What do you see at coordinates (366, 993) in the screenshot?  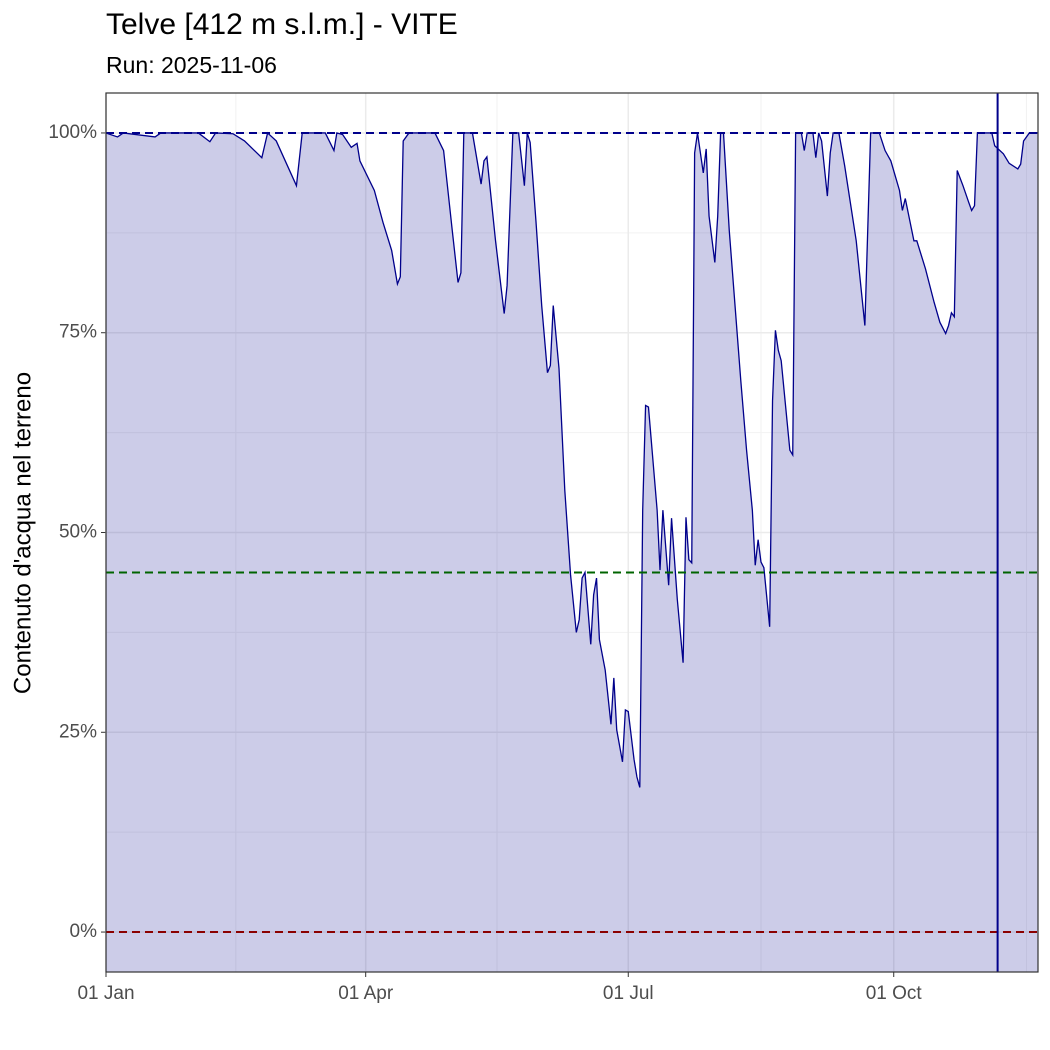 I see `x-tick-label: 01 Apr` at bounding box center [366, 993].